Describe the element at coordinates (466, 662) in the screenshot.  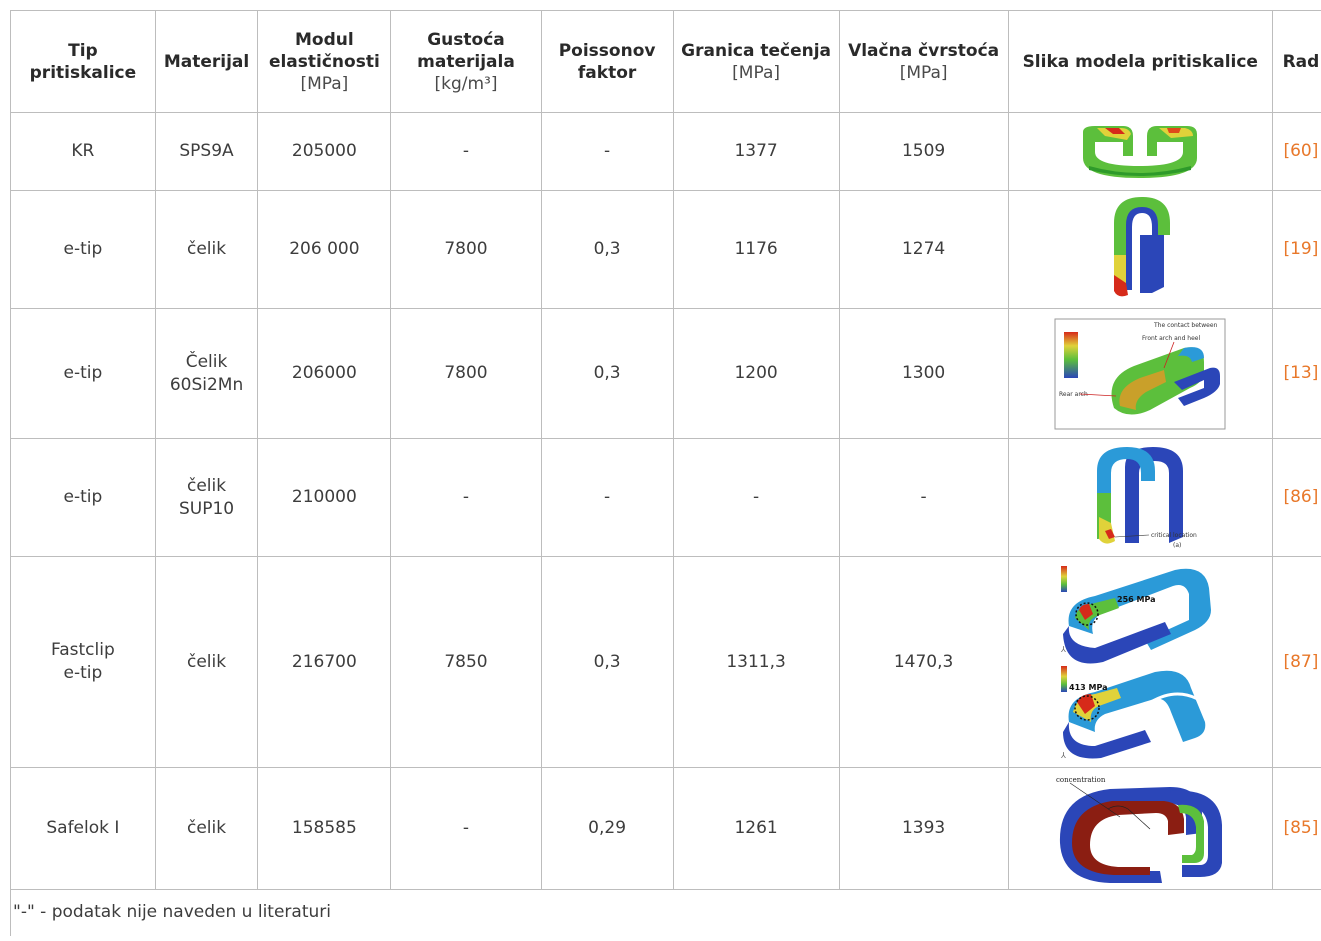
I see `cell-density: 7850` at that location.